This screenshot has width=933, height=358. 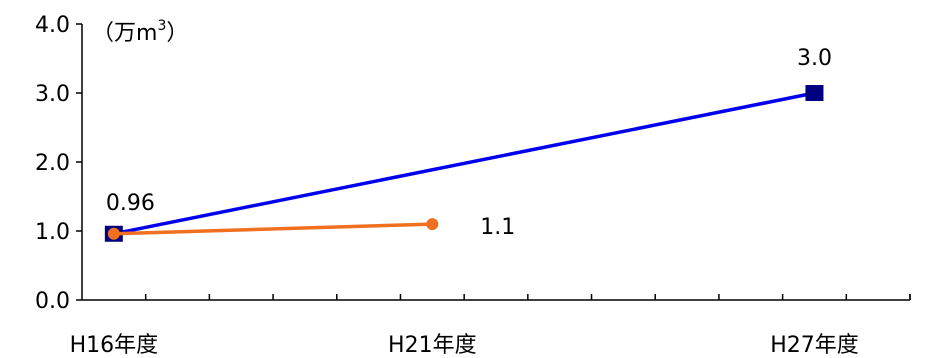 I want to click on series-line, so click(x=273, y=229).